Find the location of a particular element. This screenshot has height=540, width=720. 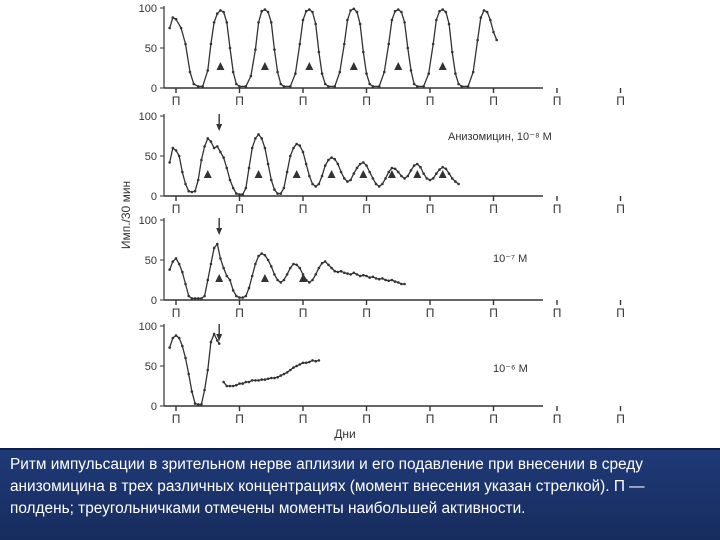

addition-arrow-head is located at coordinates (219, 337).